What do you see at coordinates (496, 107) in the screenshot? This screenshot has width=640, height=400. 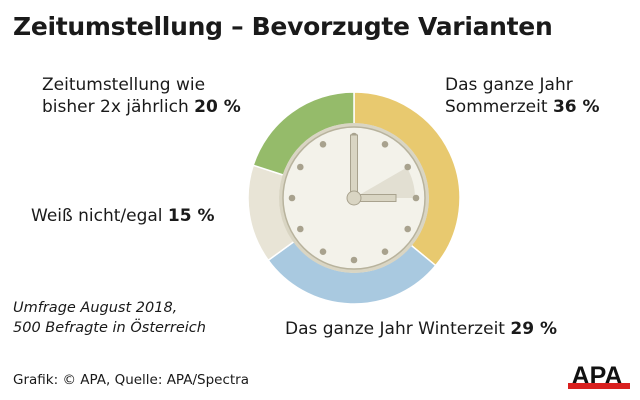 I see `label-line: Sommerzeit` at bounding box center [496, 107].